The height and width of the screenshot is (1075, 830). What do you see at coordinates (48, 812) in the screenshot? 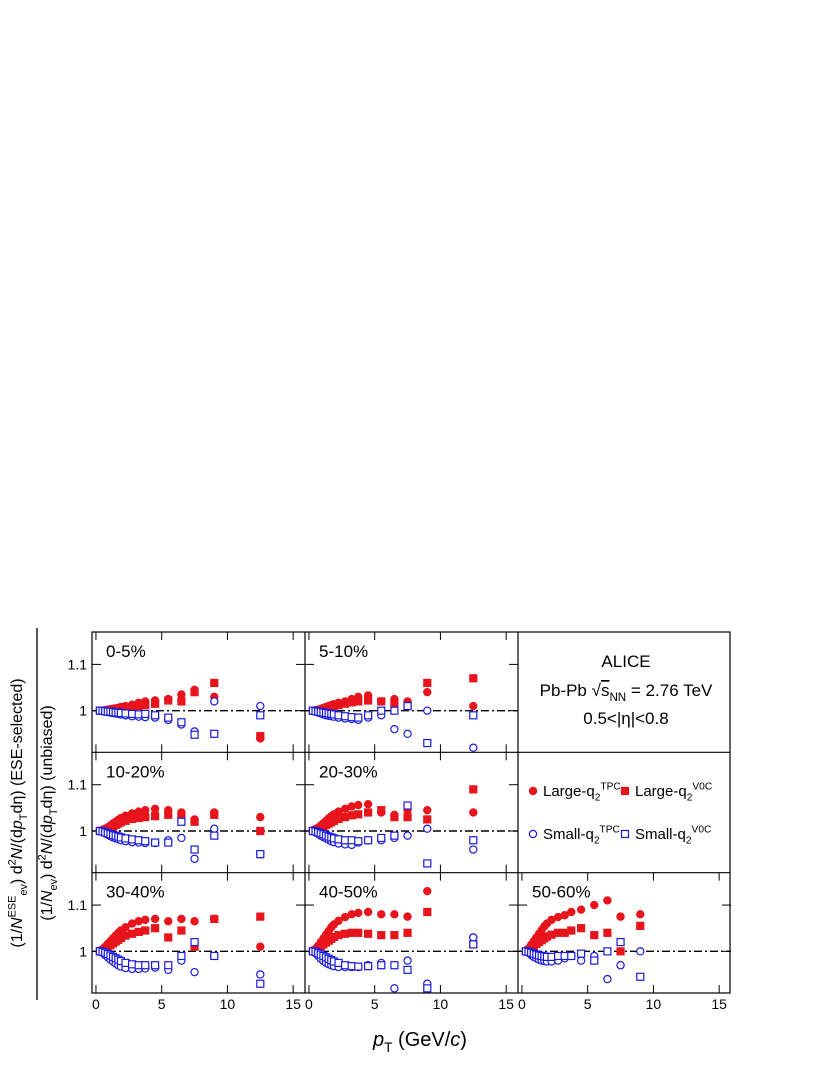
I see `y-label-denominator: (1/Nev) d2N/(dpTdη) (unbiased)` at bounding box center [48, 812].